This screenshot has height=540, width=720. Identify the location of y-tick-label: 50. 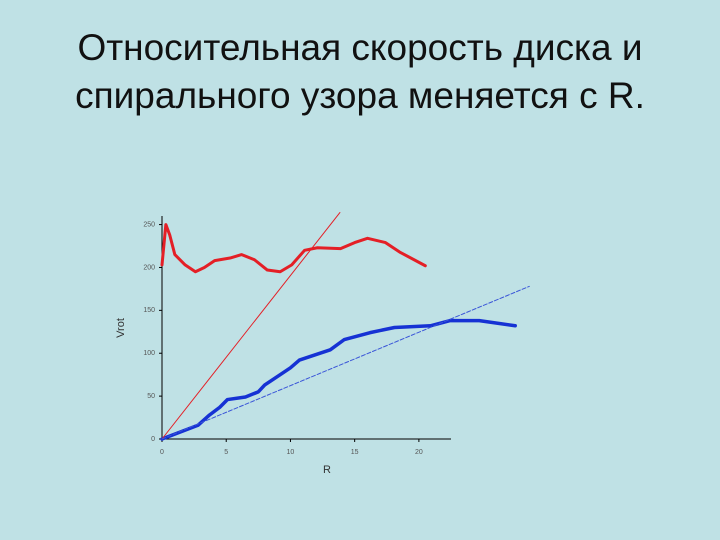
(151, 396).